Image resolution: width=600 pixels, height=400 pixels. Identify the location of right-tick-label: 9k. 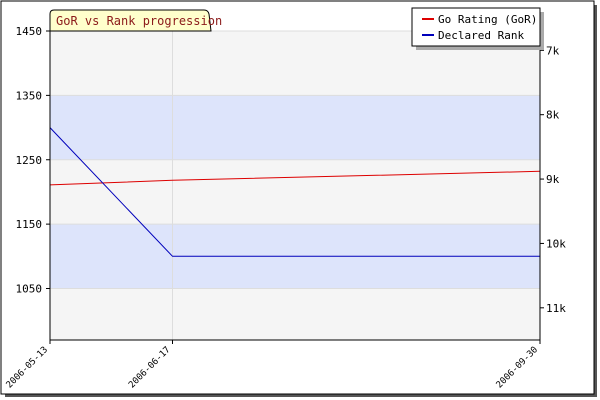
(553, 179).